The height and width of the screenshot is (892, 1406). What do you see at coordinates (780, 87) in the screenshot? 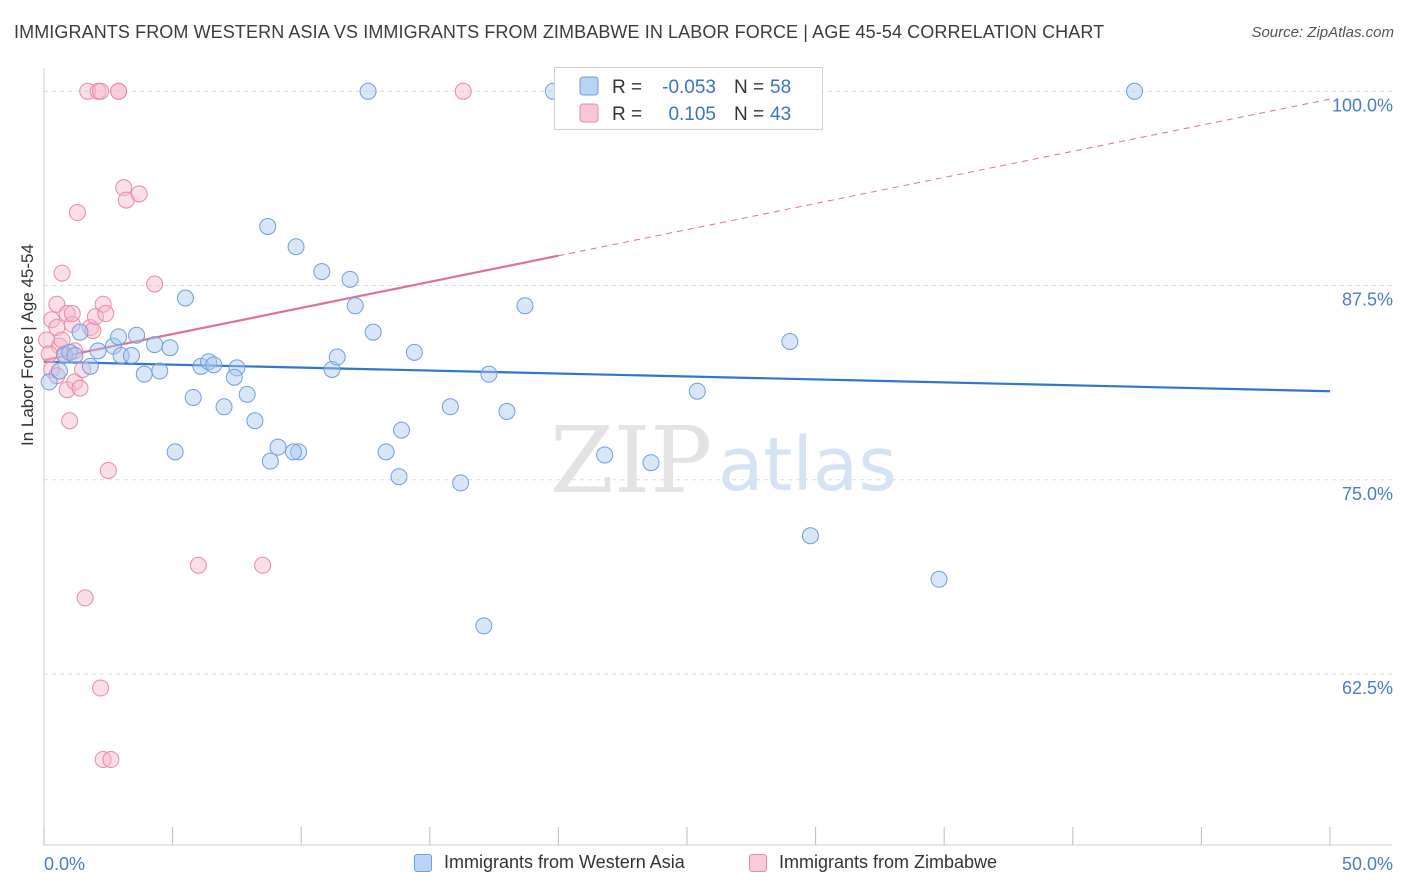
I see `legend-n-value-blue: 58` at bounding box center [780, 87].